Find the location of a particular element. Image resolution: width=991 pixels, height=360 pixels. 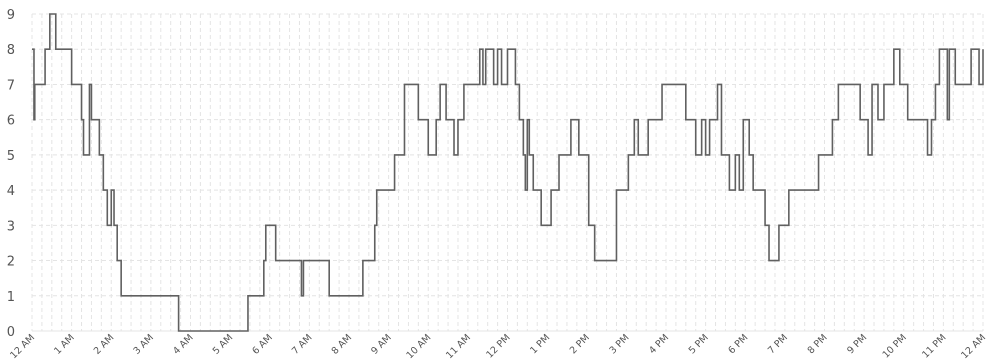

x-tick-label: 1 PM is located at coordinates (540, 344).